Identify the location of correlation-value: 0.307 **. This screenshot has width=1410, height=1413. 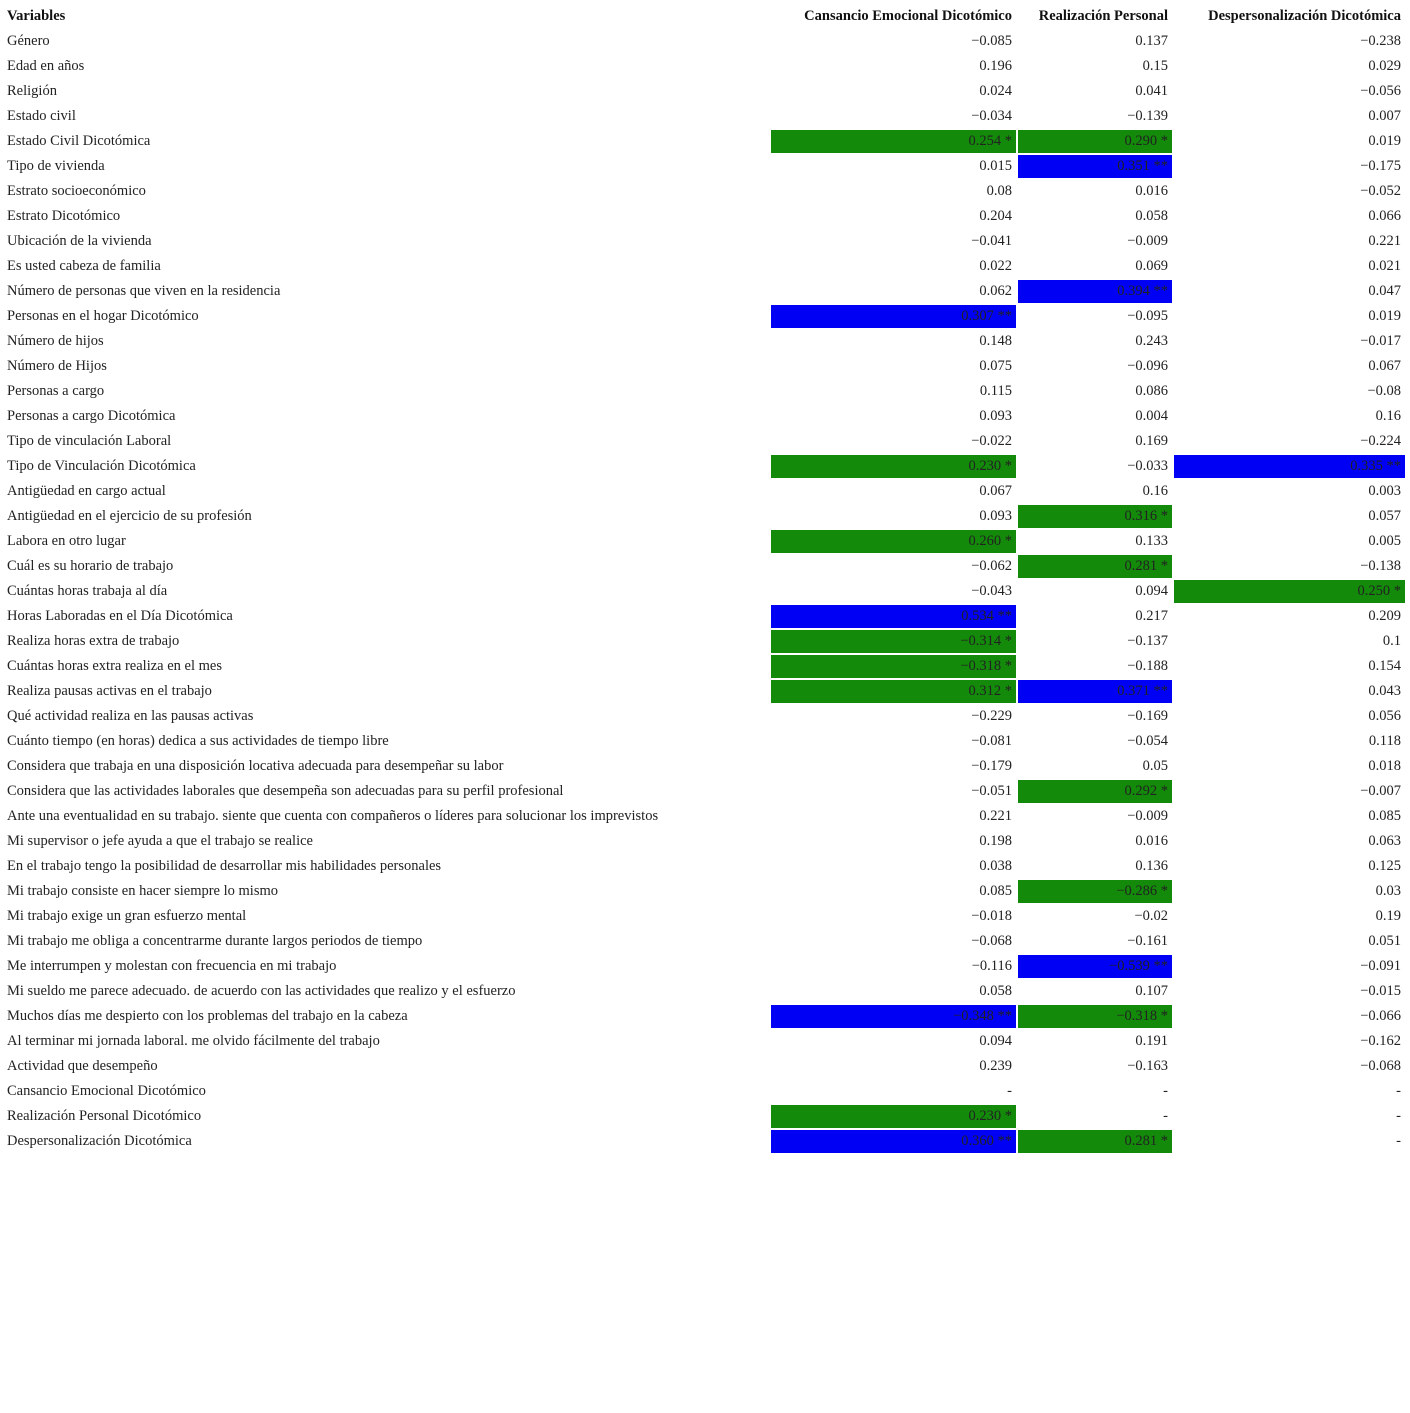
(893, 316).